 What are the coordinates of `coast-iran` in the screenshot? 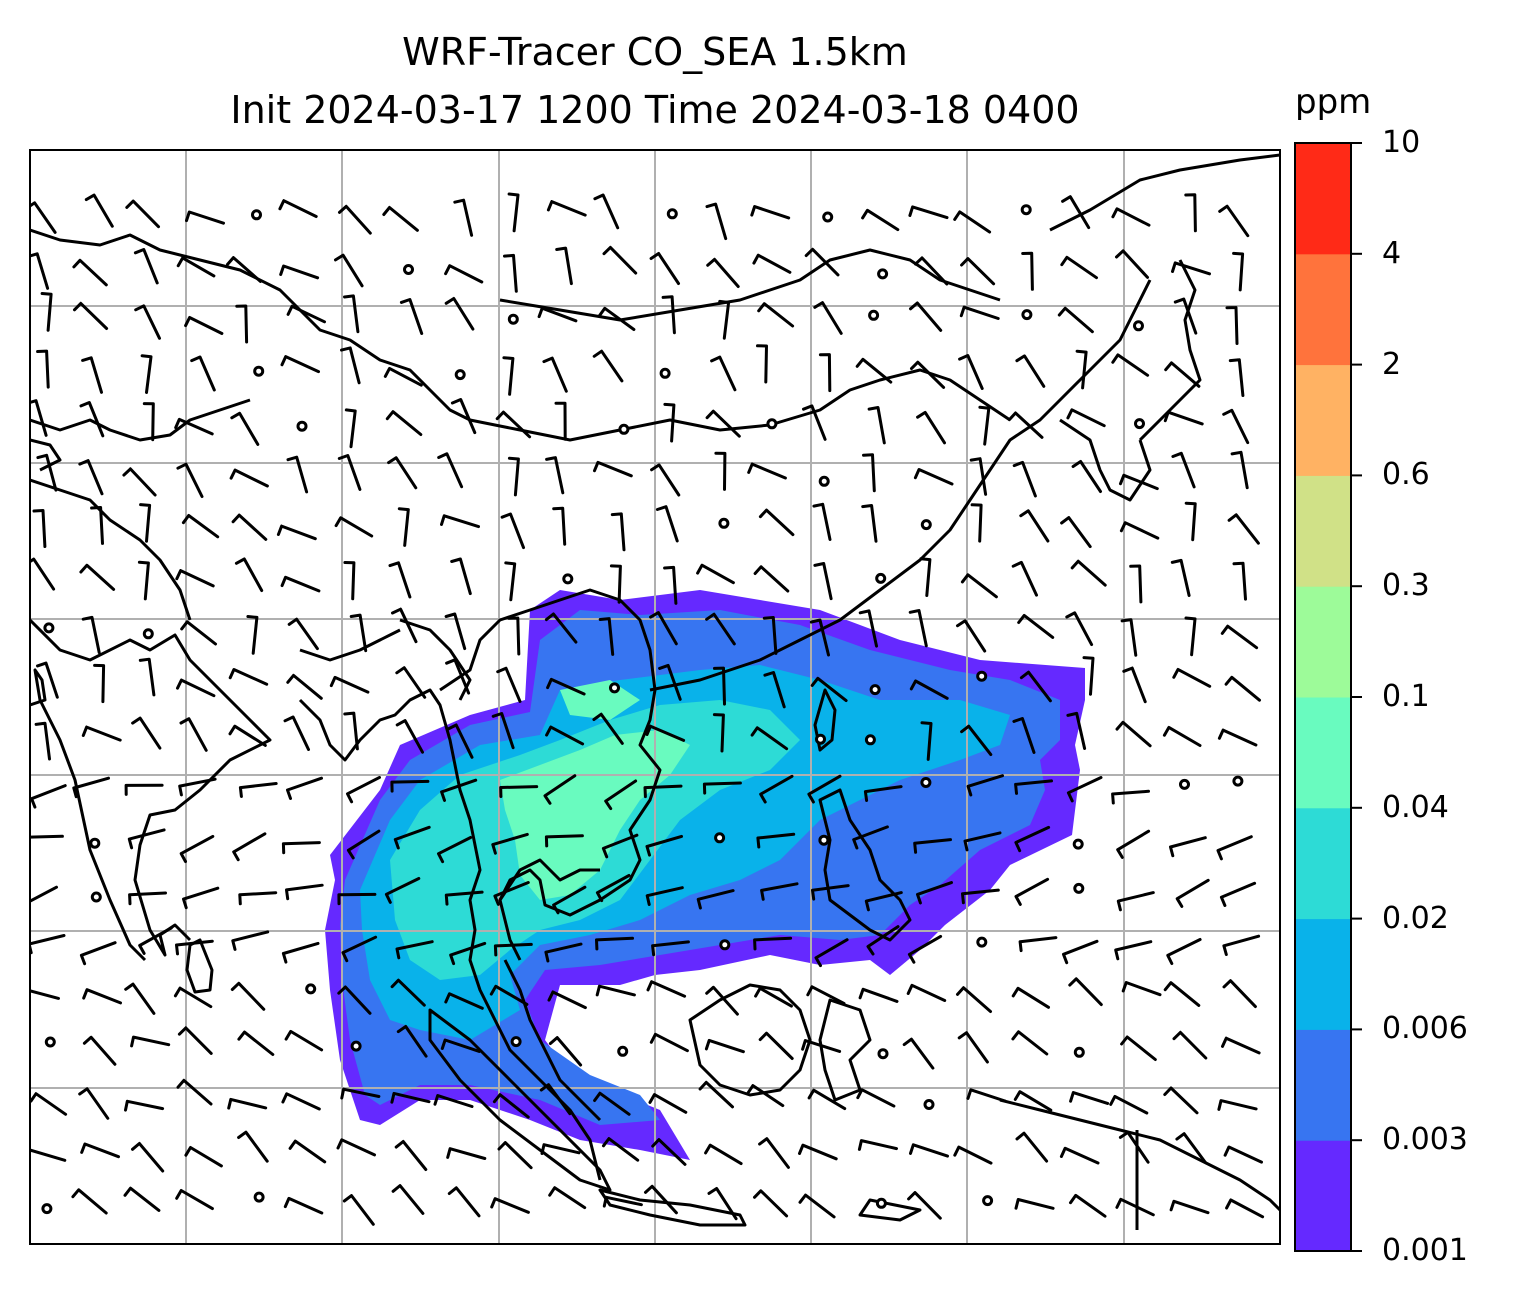 It's located at (111, 549).